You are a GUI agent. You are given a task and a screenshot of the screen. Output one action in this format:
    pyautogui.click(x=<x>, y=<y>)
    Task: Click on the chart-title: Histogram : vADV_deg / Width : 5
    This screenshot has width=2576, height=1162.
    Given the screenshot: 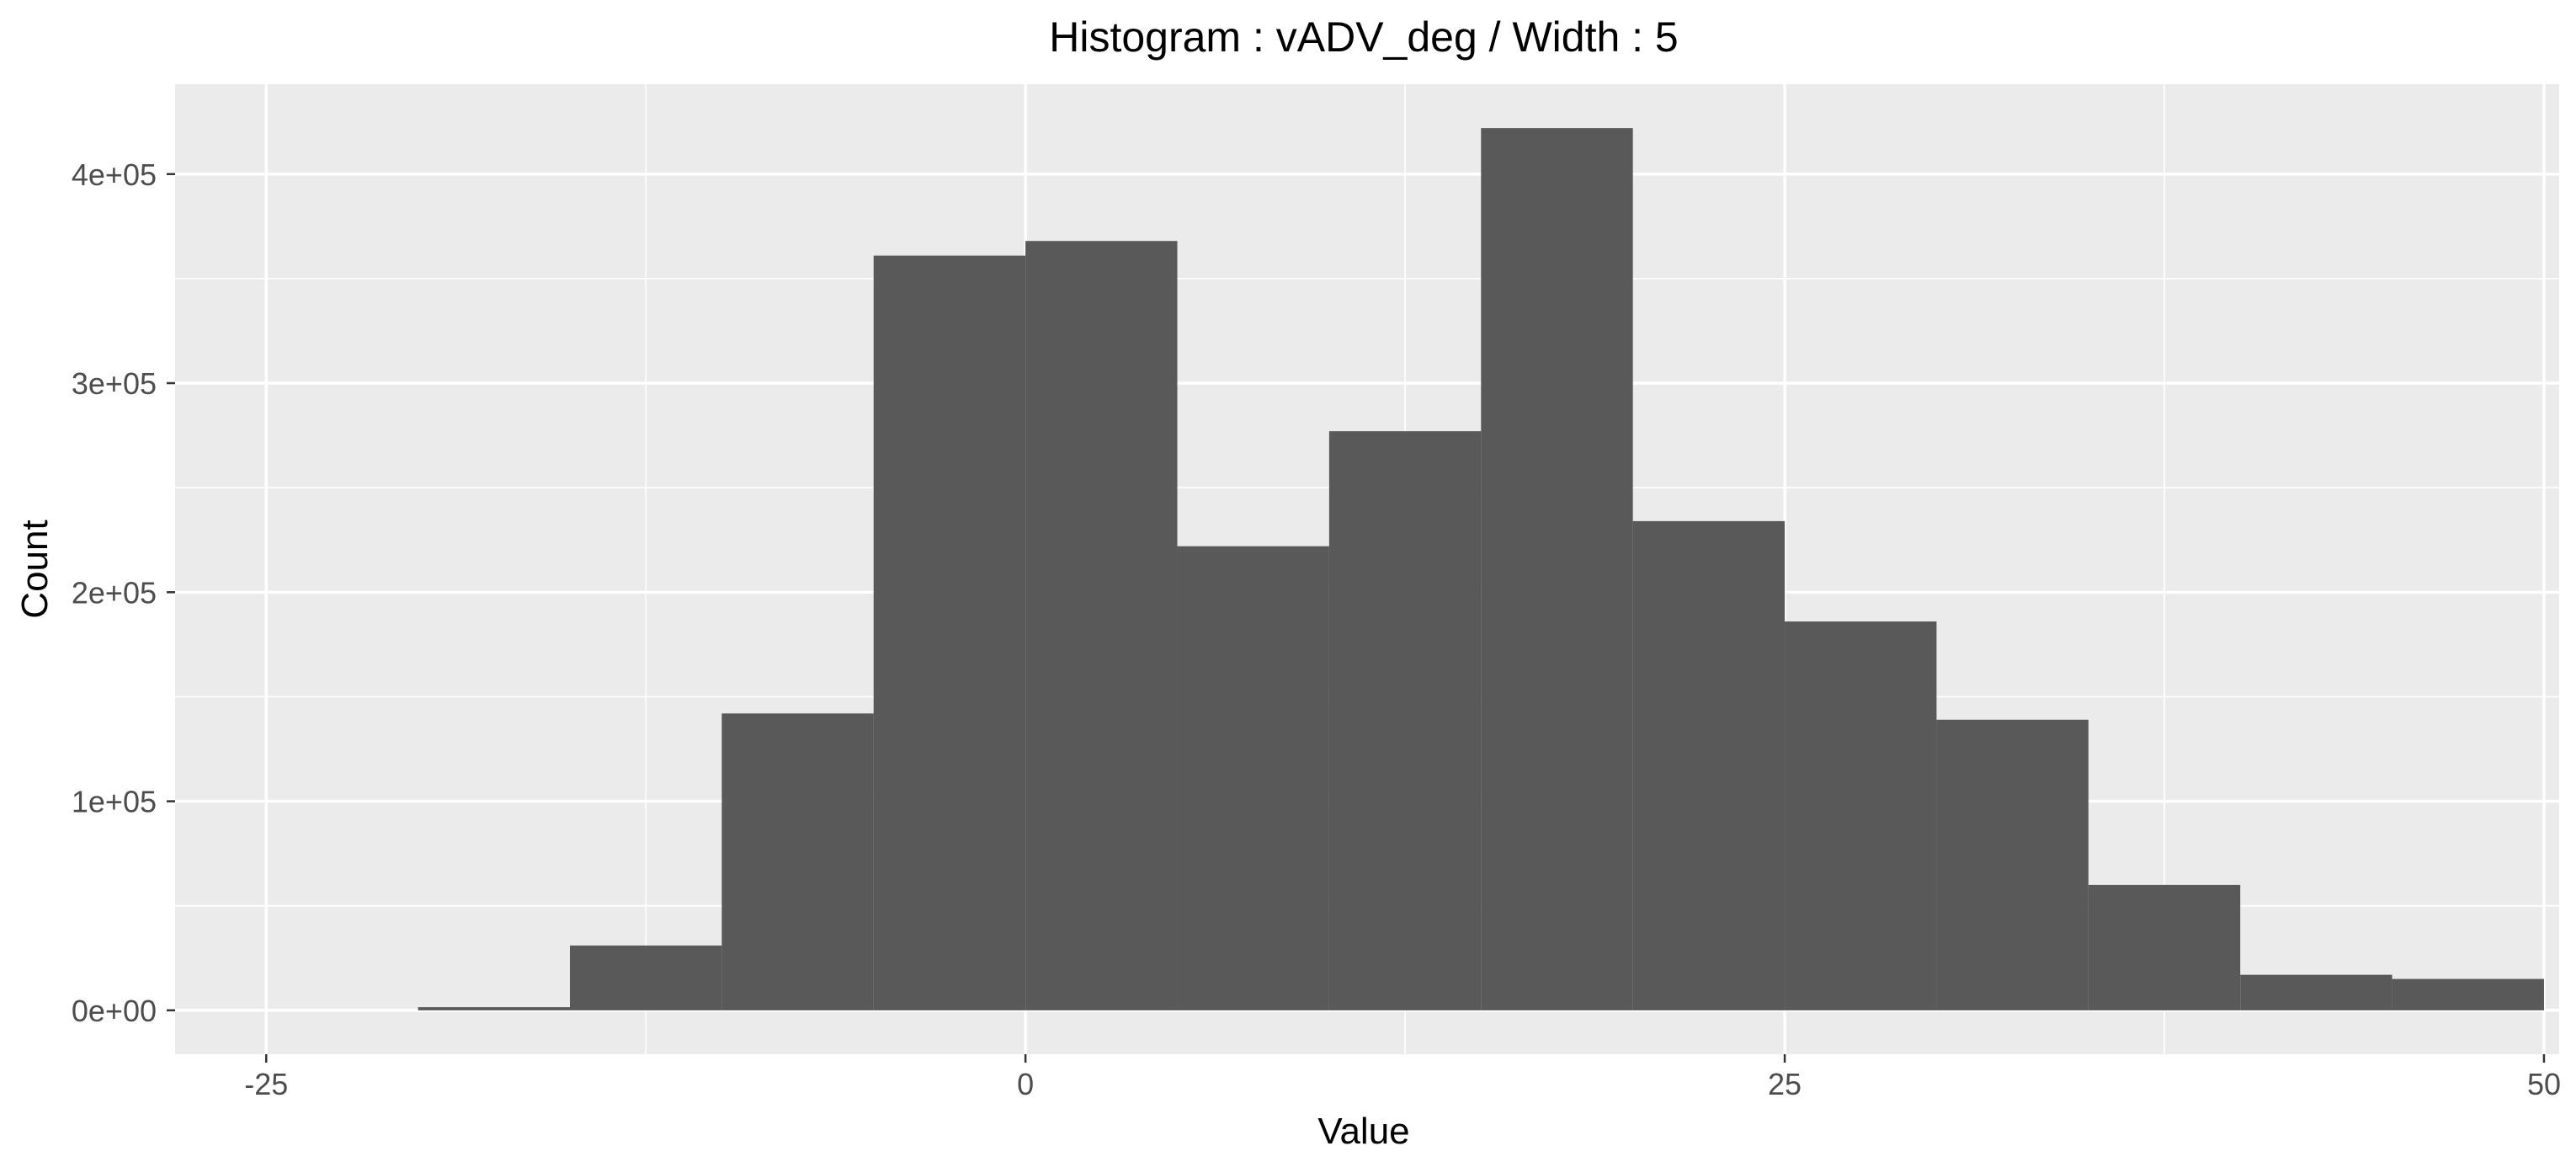 What is the action you would take?
    pyautogui.click(x=1364, y=37)
    